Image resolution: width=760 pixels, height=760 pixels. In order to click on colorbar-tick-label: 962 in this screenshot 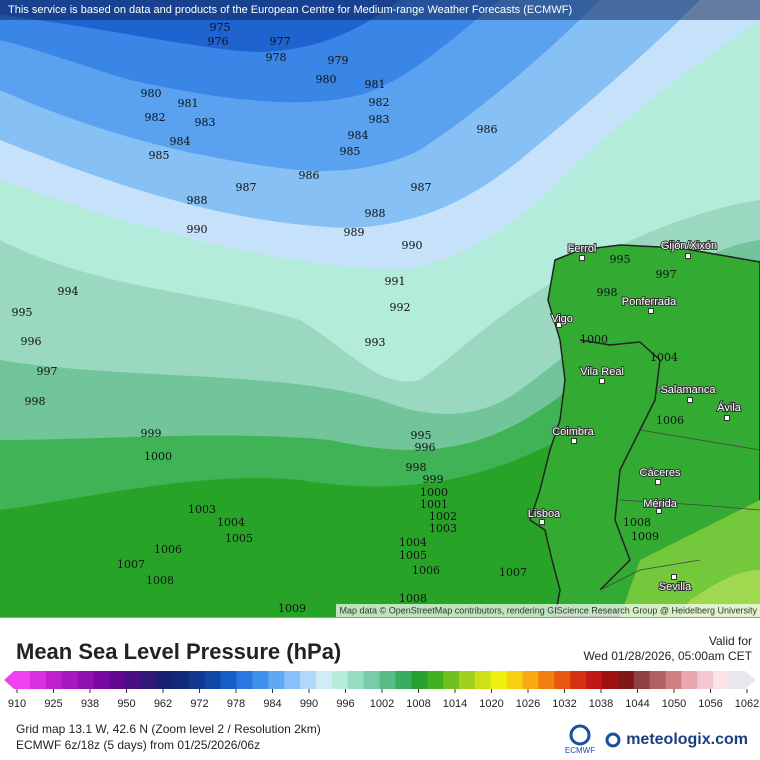, I will do `click(163, 704)`.